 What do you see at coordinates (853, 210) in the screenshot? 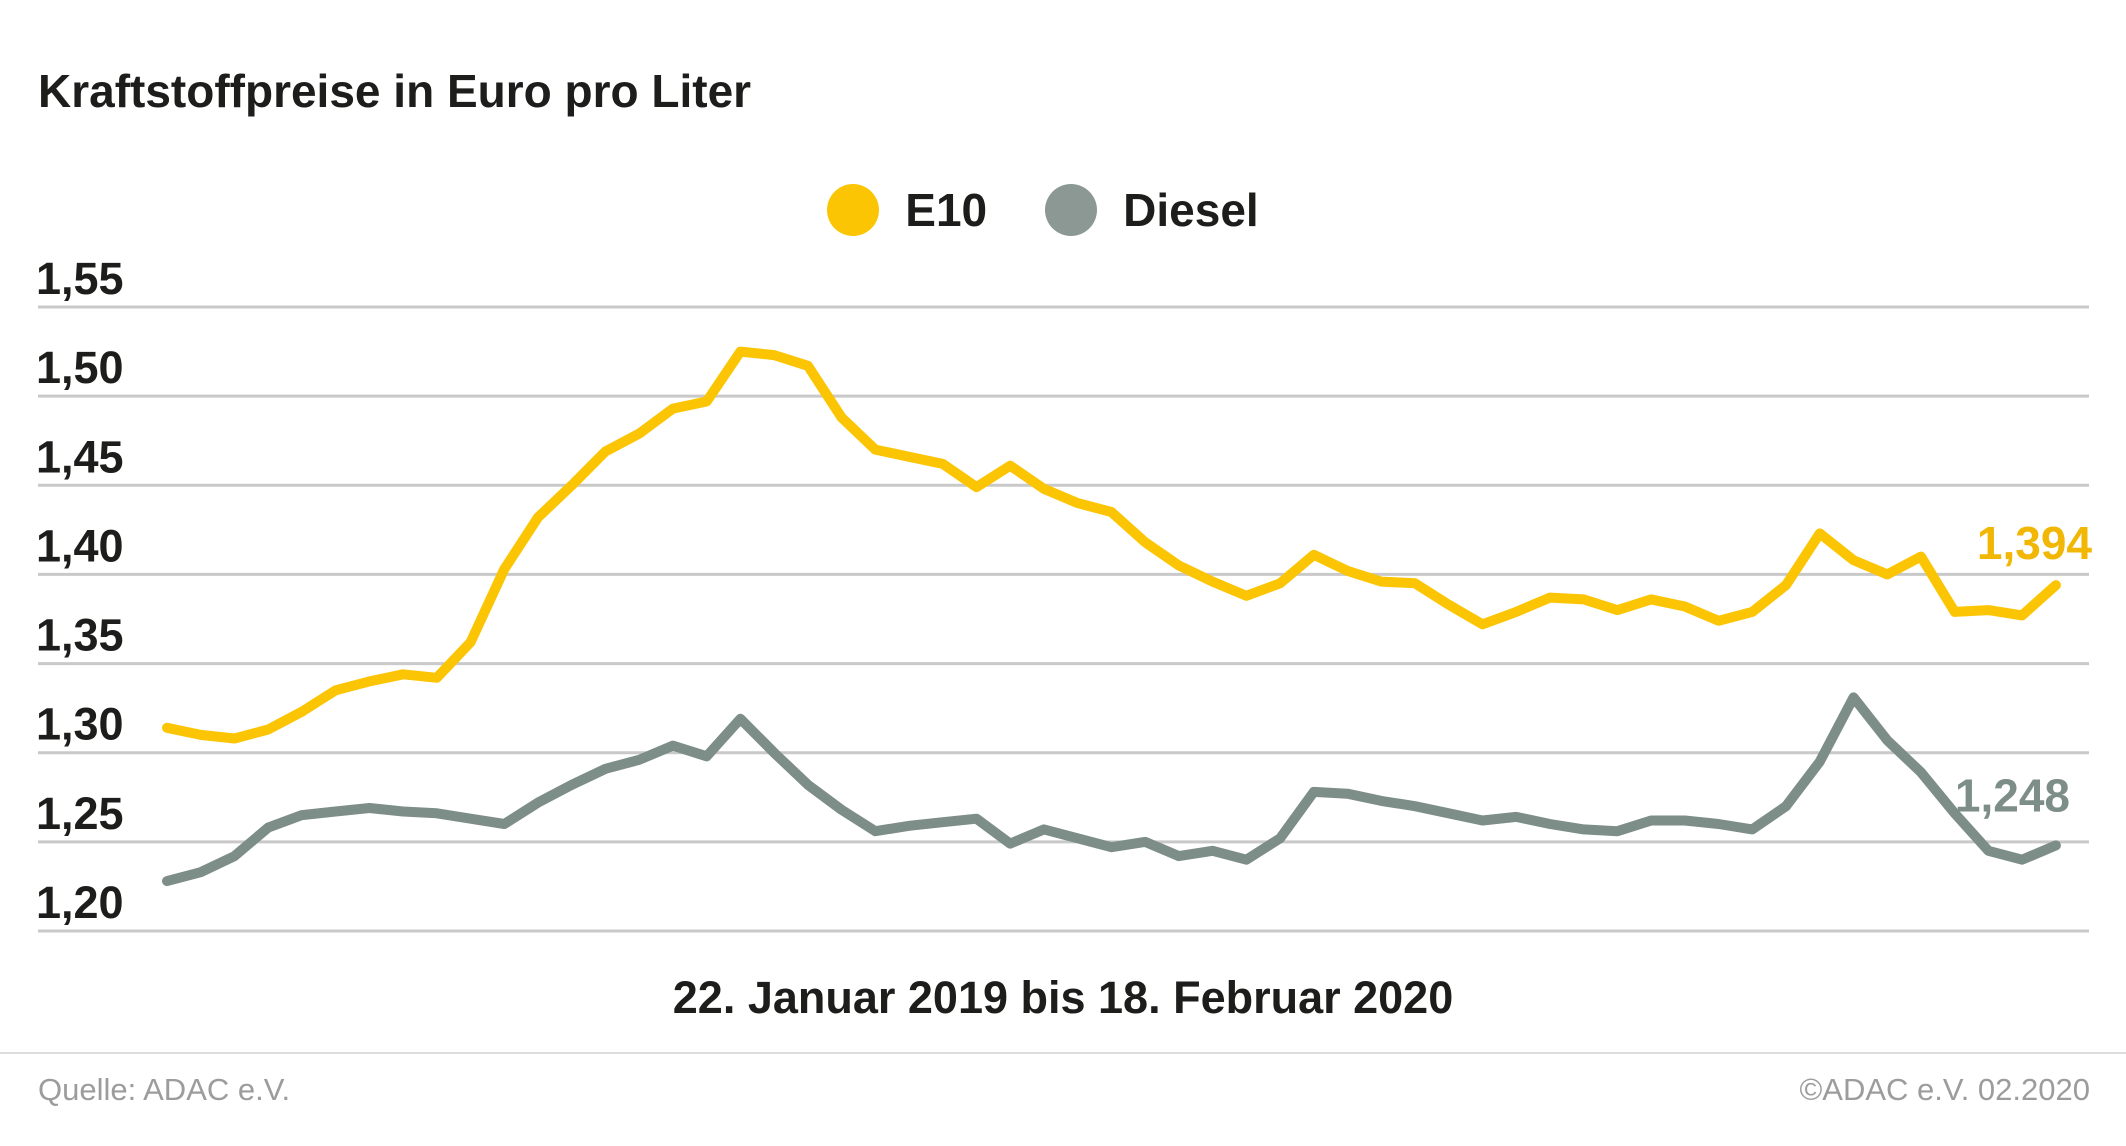
I see `e10-dot-icon` at bounding box center [853, 210].